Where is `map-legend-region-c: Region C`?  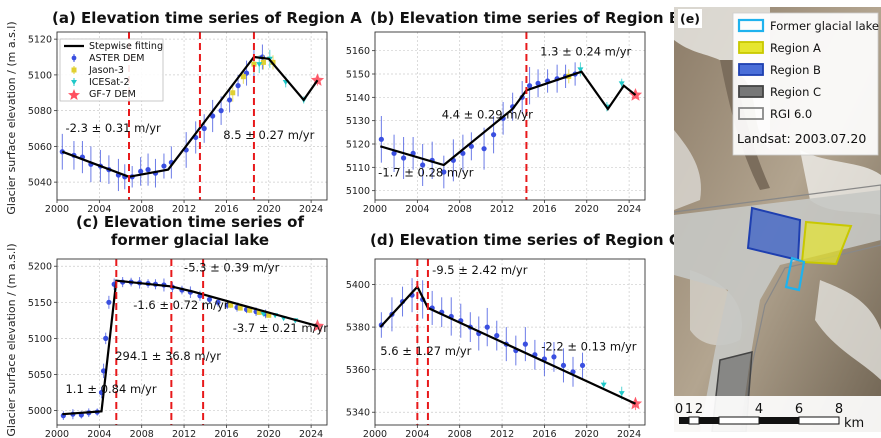
map-legend-region-c: Region C is located at coordinates (795, 92).